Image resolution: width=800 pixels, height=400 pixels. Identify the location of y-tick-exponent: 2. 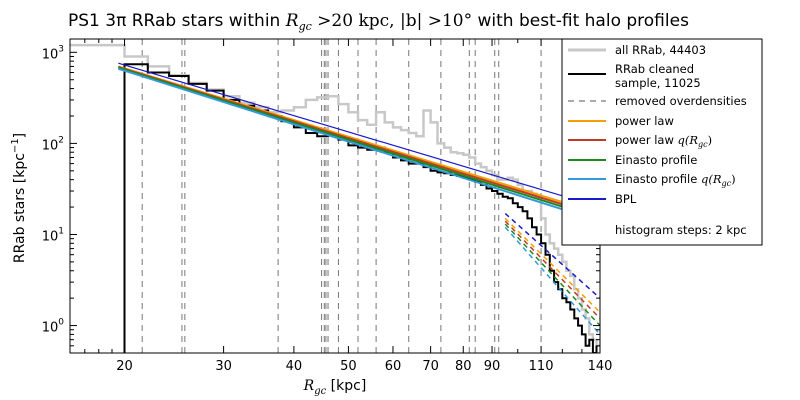
(61, 140).